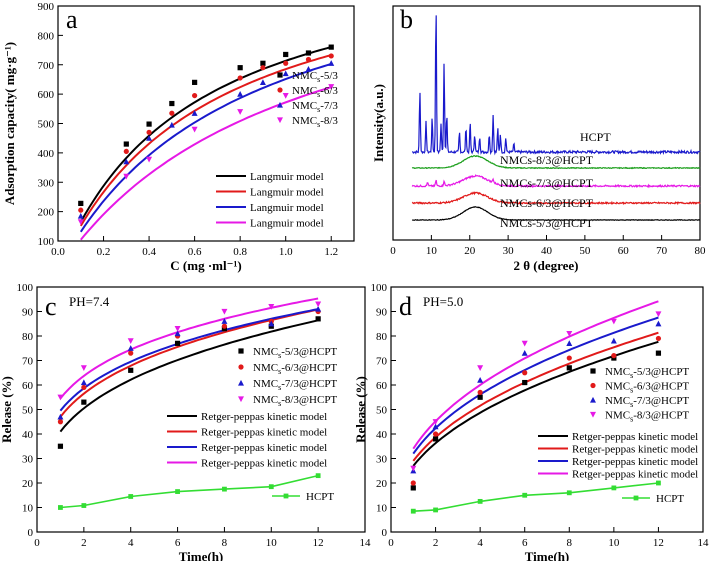 This screenshot has width=709, height=561. Describe the element at coordinates (46, 213) in the screenshot. I see `y-tick-label: 200` at that location.